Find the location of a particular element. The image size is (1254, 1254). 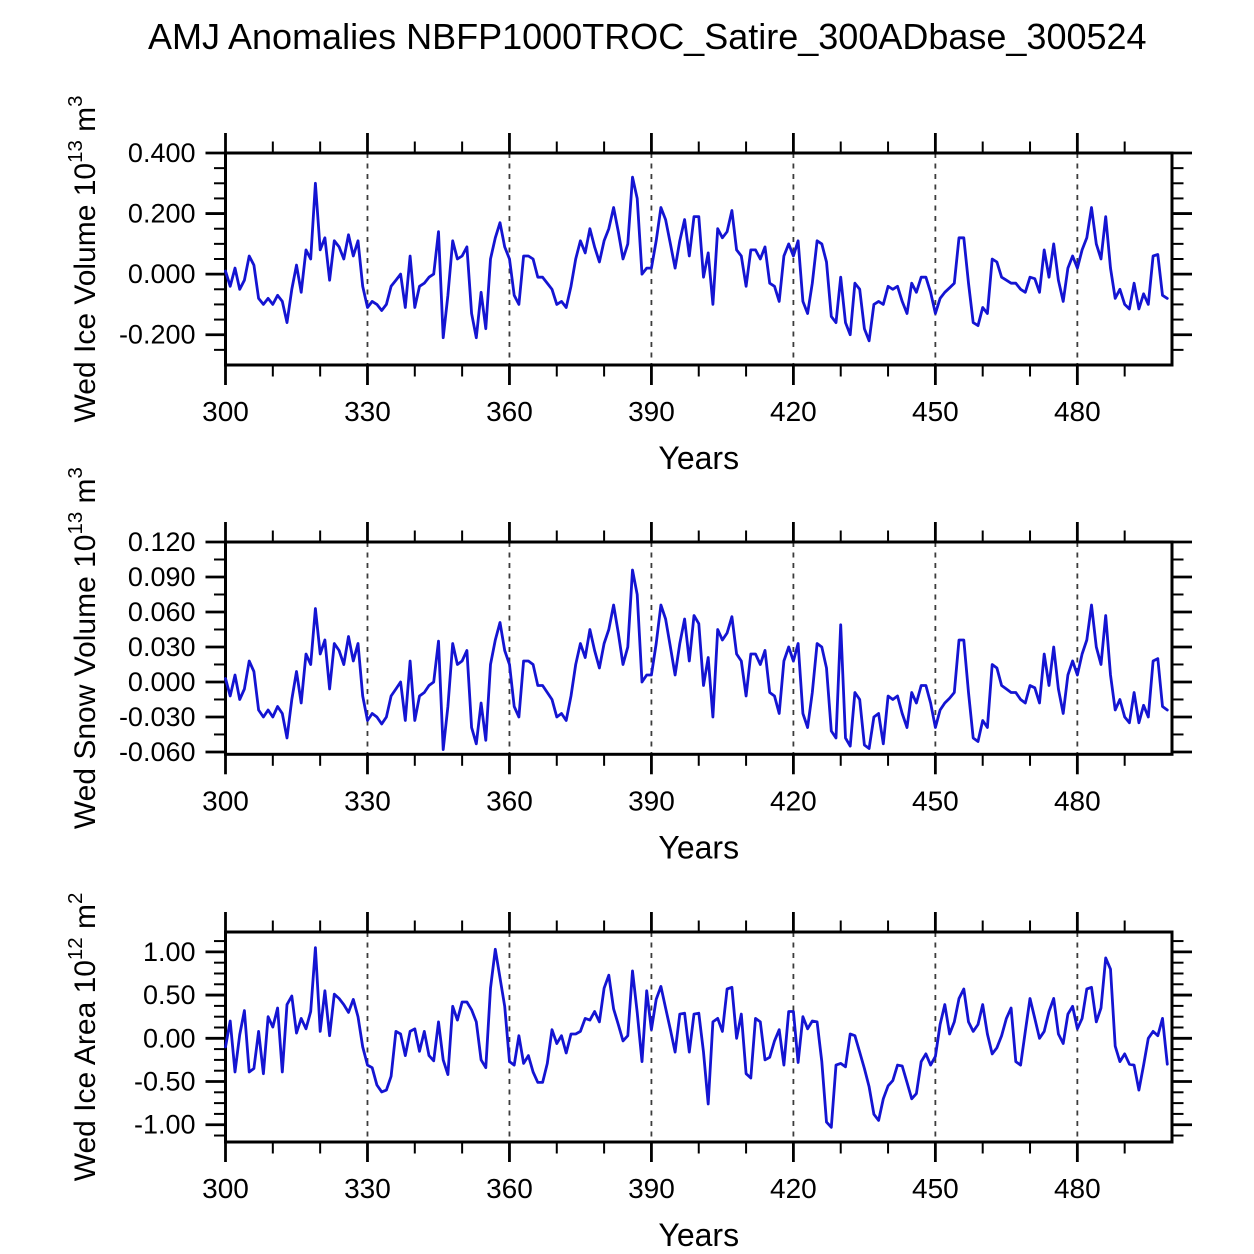

y-tick-label: 0.400 is located at coordinates (162, 153).